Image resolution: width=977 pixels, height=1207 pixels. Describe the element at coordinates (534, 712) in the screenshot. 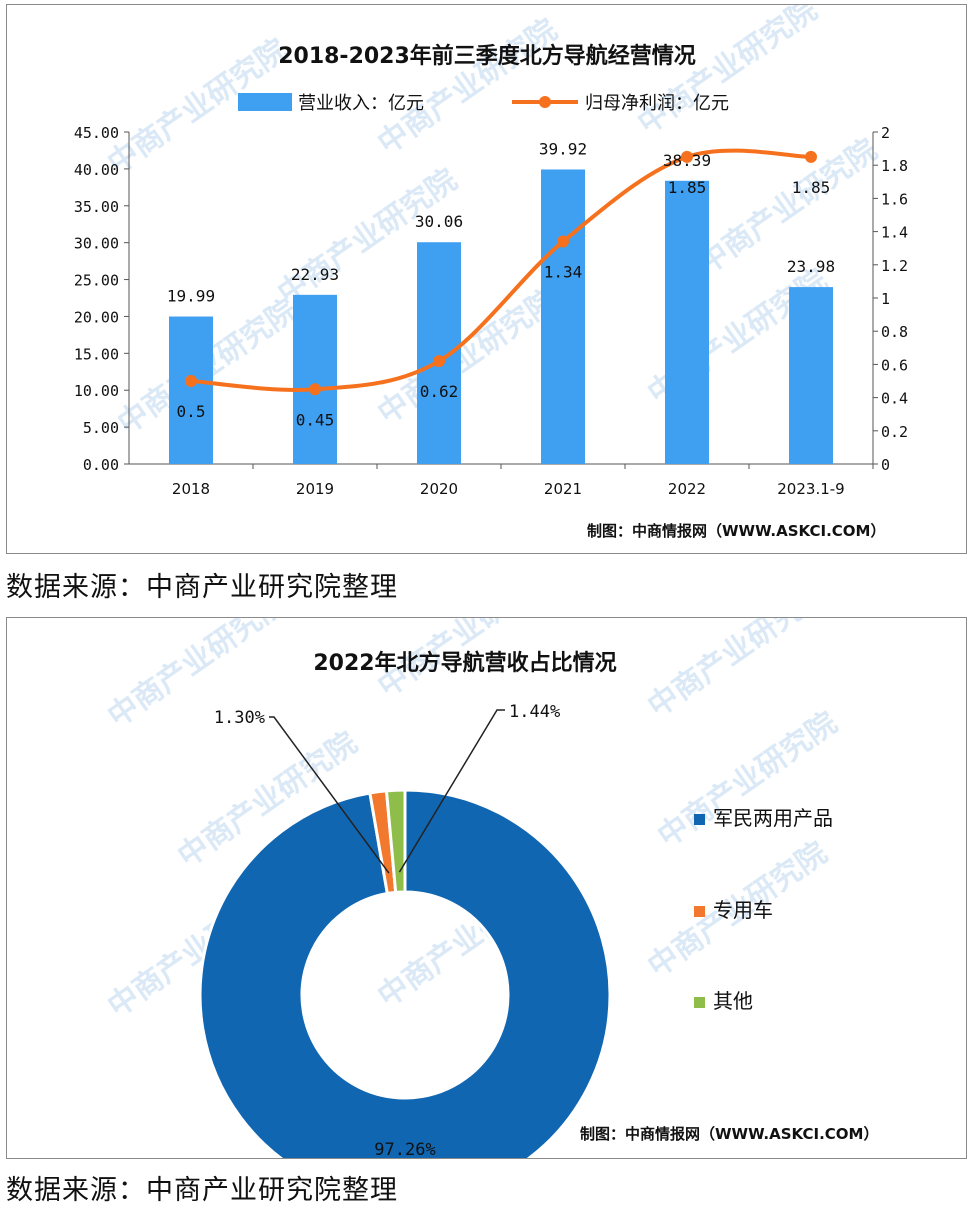

I see `slice-label: 1.44%` at that location.